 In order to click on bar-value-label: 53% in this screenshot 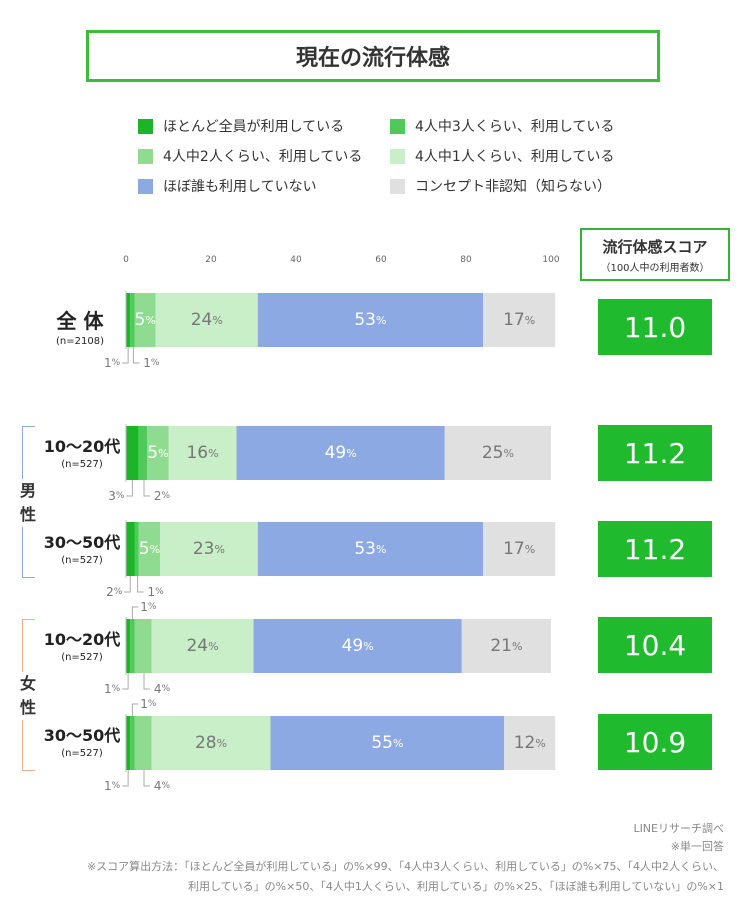, I will do `click(370, 320)`.